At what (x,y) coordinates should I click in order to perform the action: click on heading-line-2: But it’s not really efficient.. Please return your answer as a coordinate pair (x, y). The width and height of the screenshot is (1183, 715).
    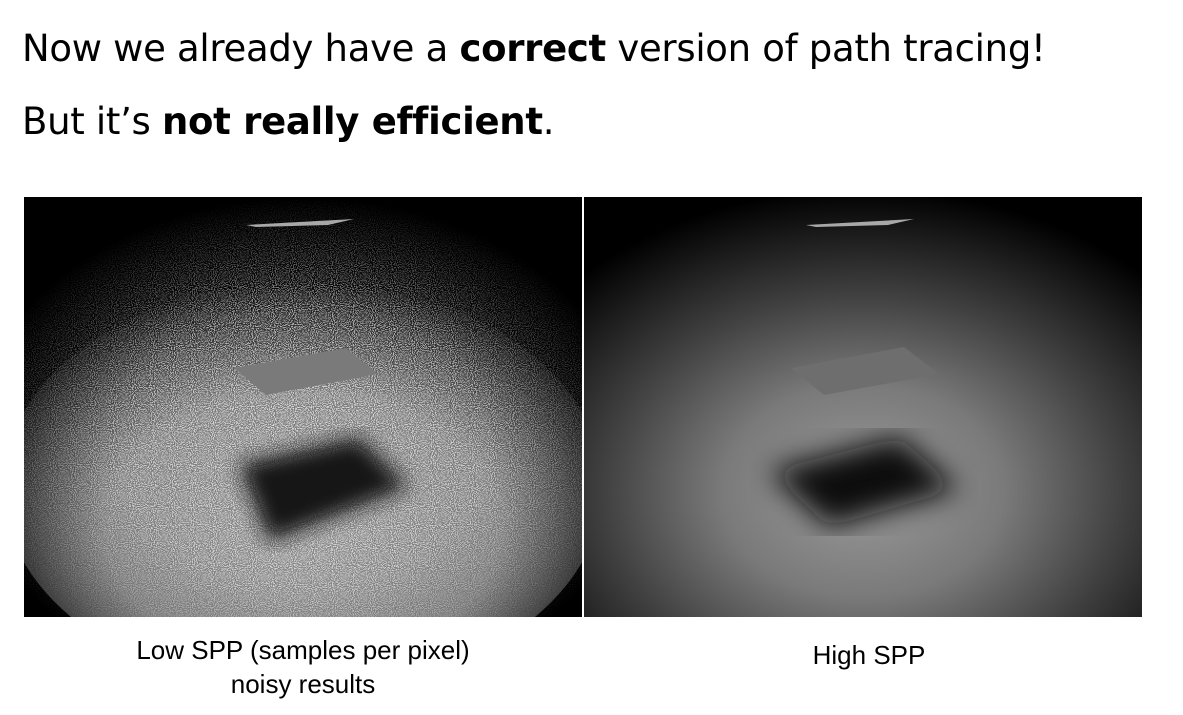
    Looking at the image, I should click on (288, 121).